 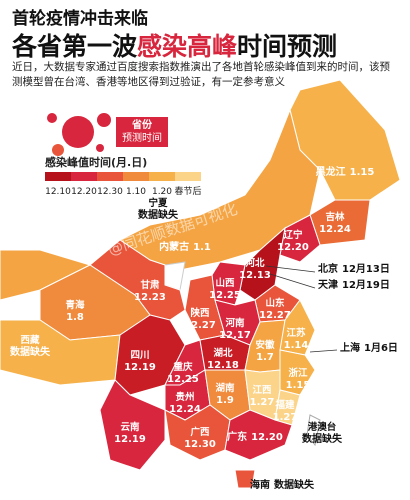 What do you see at coordinates (260, 484) in the screenshot?
I see `province-name: 海南` at bounding box center [260, 484].